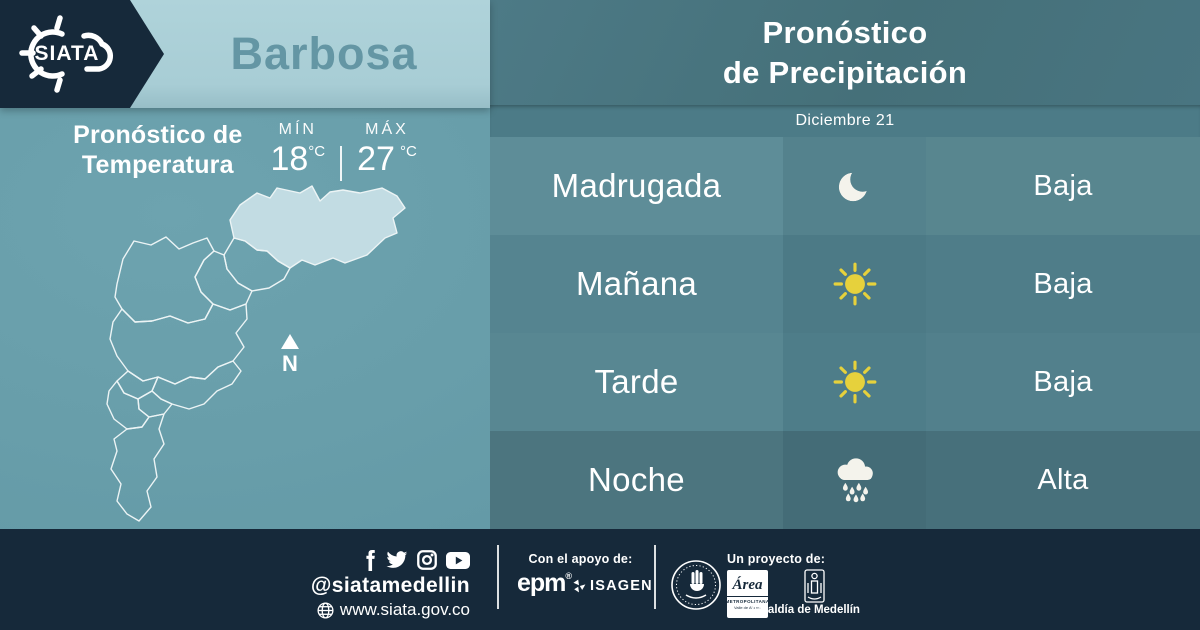 The height and width of the screenshot is (630, 1200). What do you see at coordinates (845, 52) in the screenshot?
I see `precipitation-header: Pronóstico de Precipitación` at bounding box center [845, 52].